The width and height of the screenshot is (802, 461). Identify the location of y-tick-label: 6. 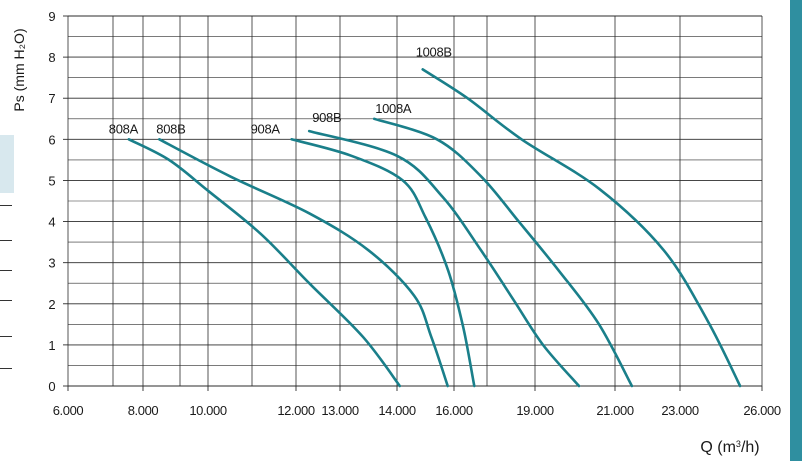
(51, 139).